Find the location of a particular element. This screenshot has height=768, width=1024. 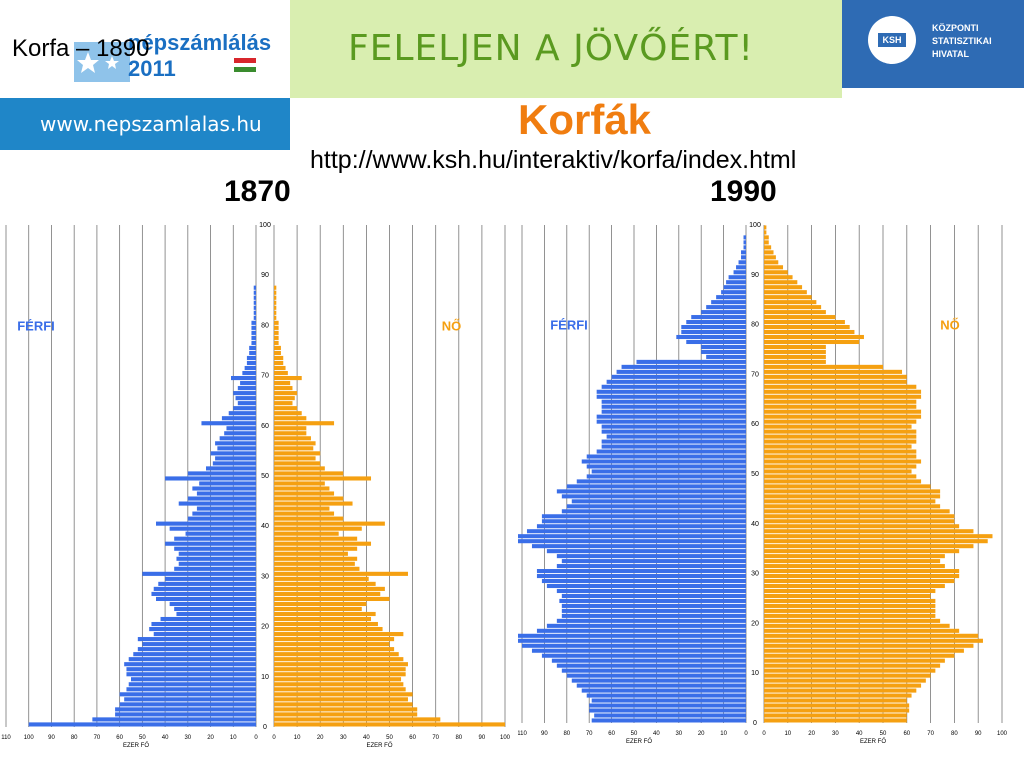

x-tick-label: 10 is located at coordinates (787, 734).